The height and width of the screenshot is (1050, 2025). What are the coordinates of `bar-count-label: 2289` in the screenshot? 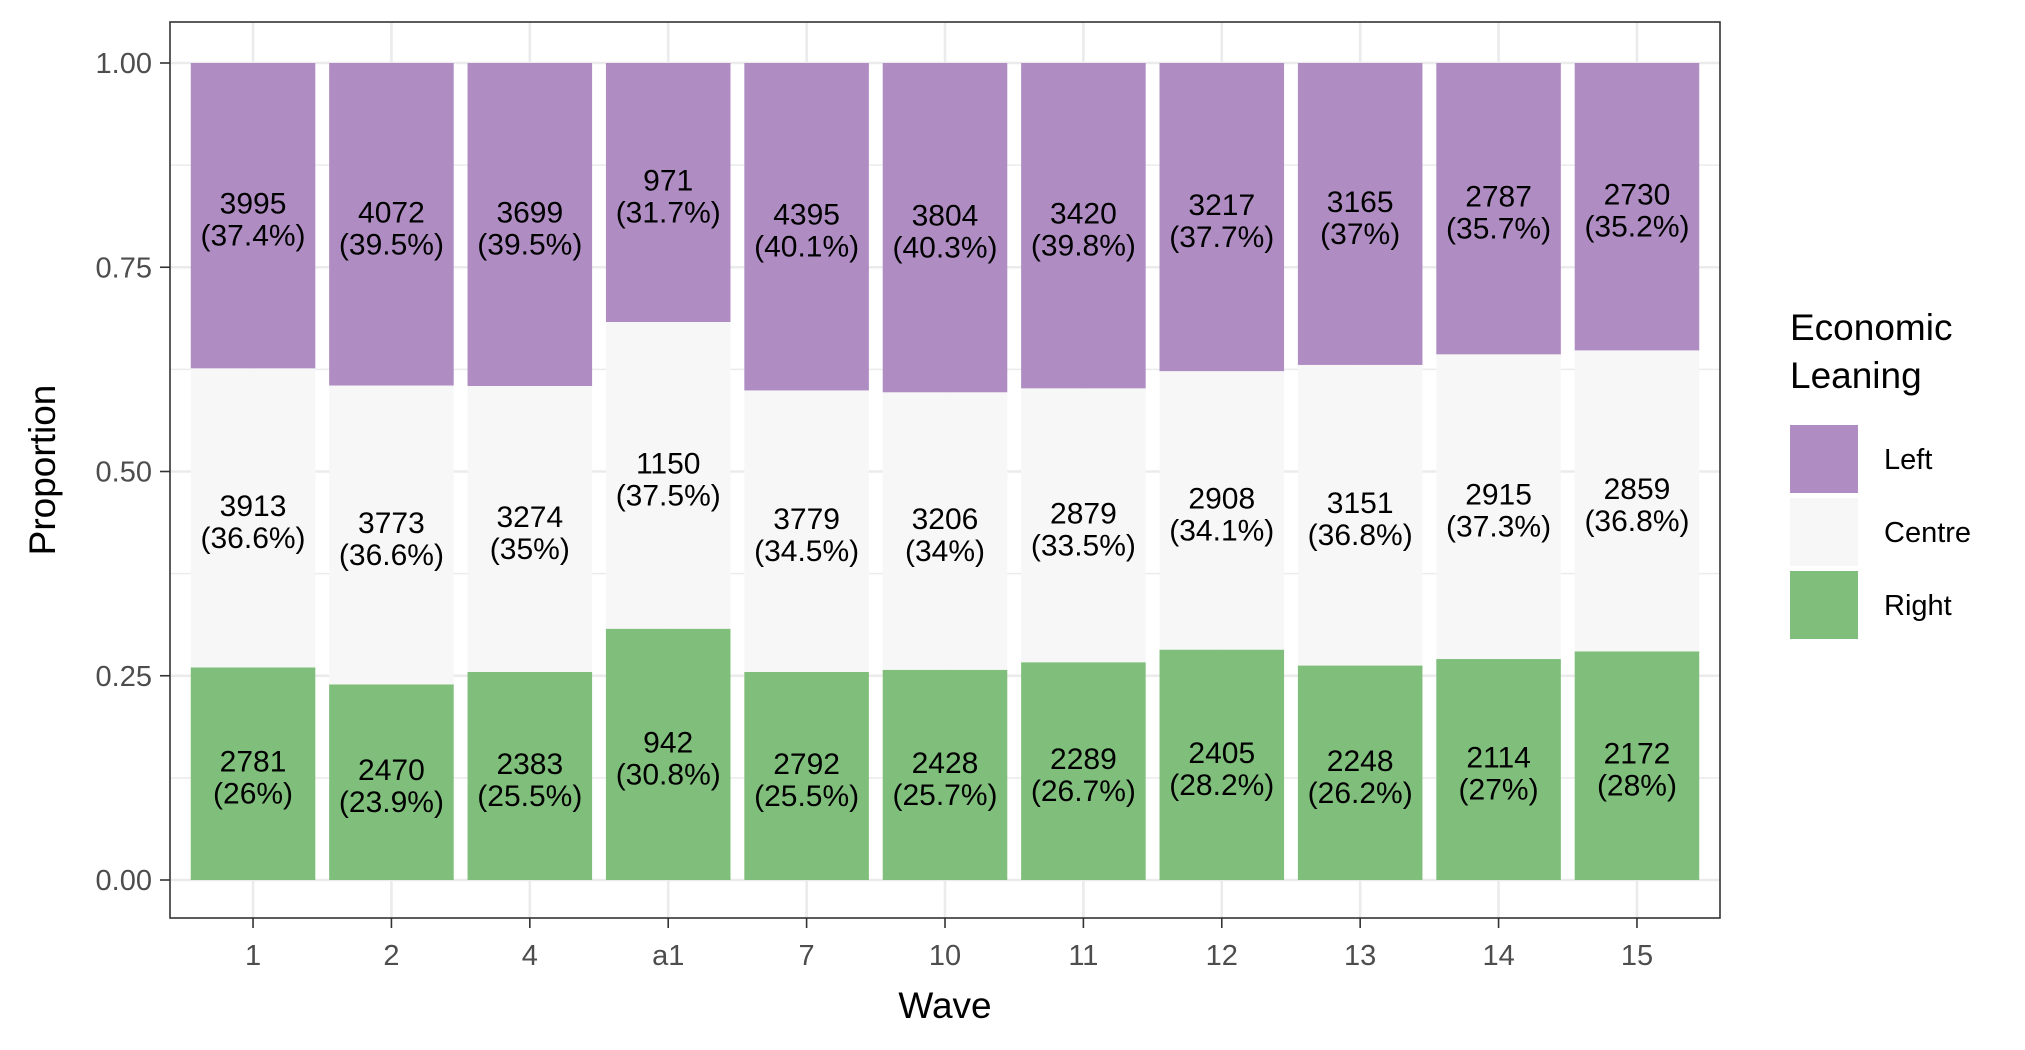 It's located at (1083, 759).